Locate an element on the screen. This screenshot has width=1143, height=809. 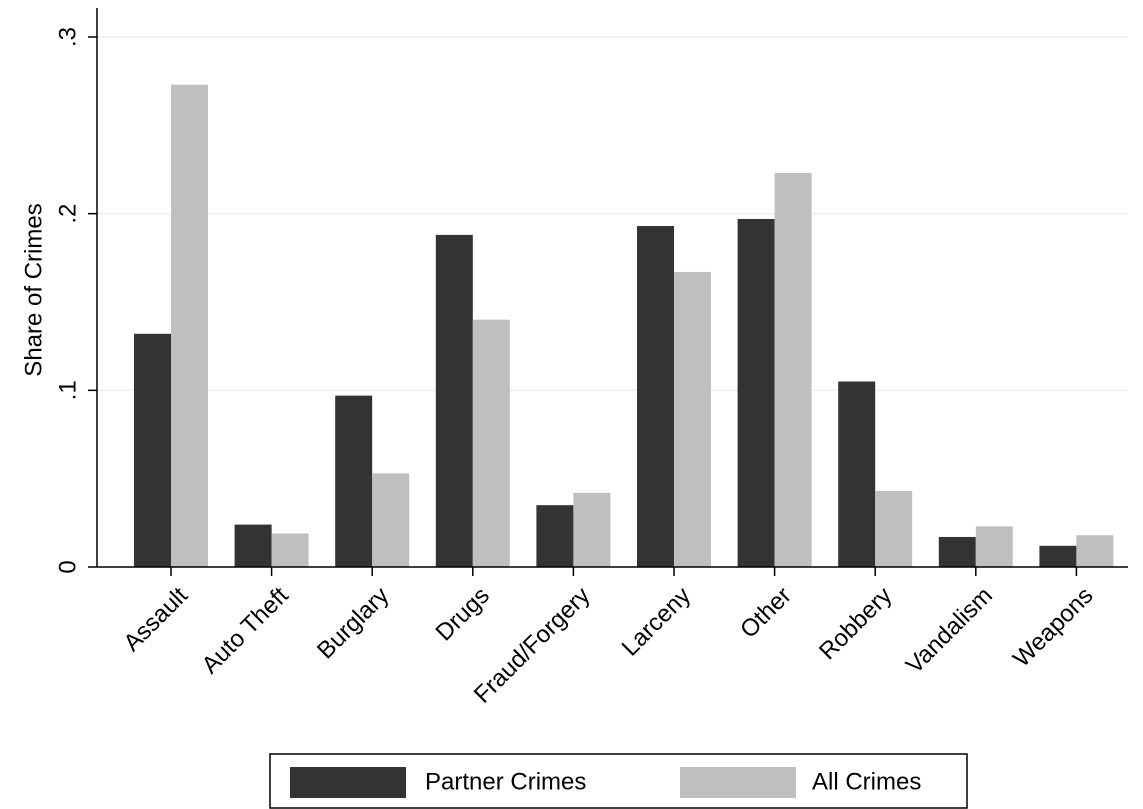
y-tick-label: .1 is located at coordinates (67, 390).